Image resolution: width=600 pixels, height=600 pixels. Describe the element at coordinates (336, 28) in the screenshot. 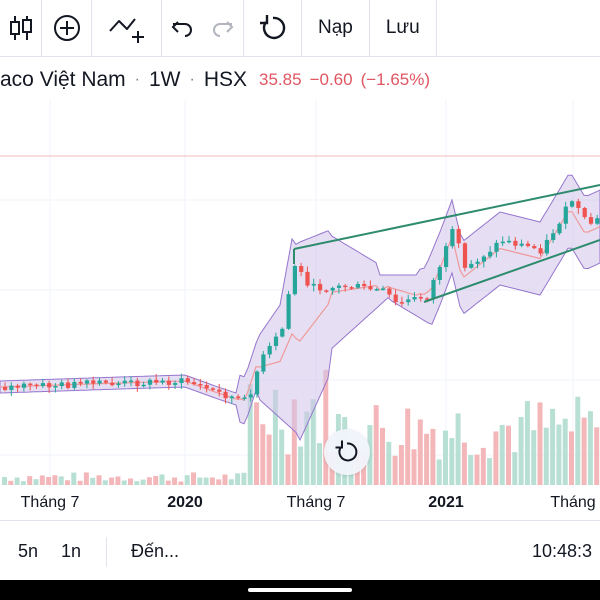

I see `load-button: Nạp` at that location.